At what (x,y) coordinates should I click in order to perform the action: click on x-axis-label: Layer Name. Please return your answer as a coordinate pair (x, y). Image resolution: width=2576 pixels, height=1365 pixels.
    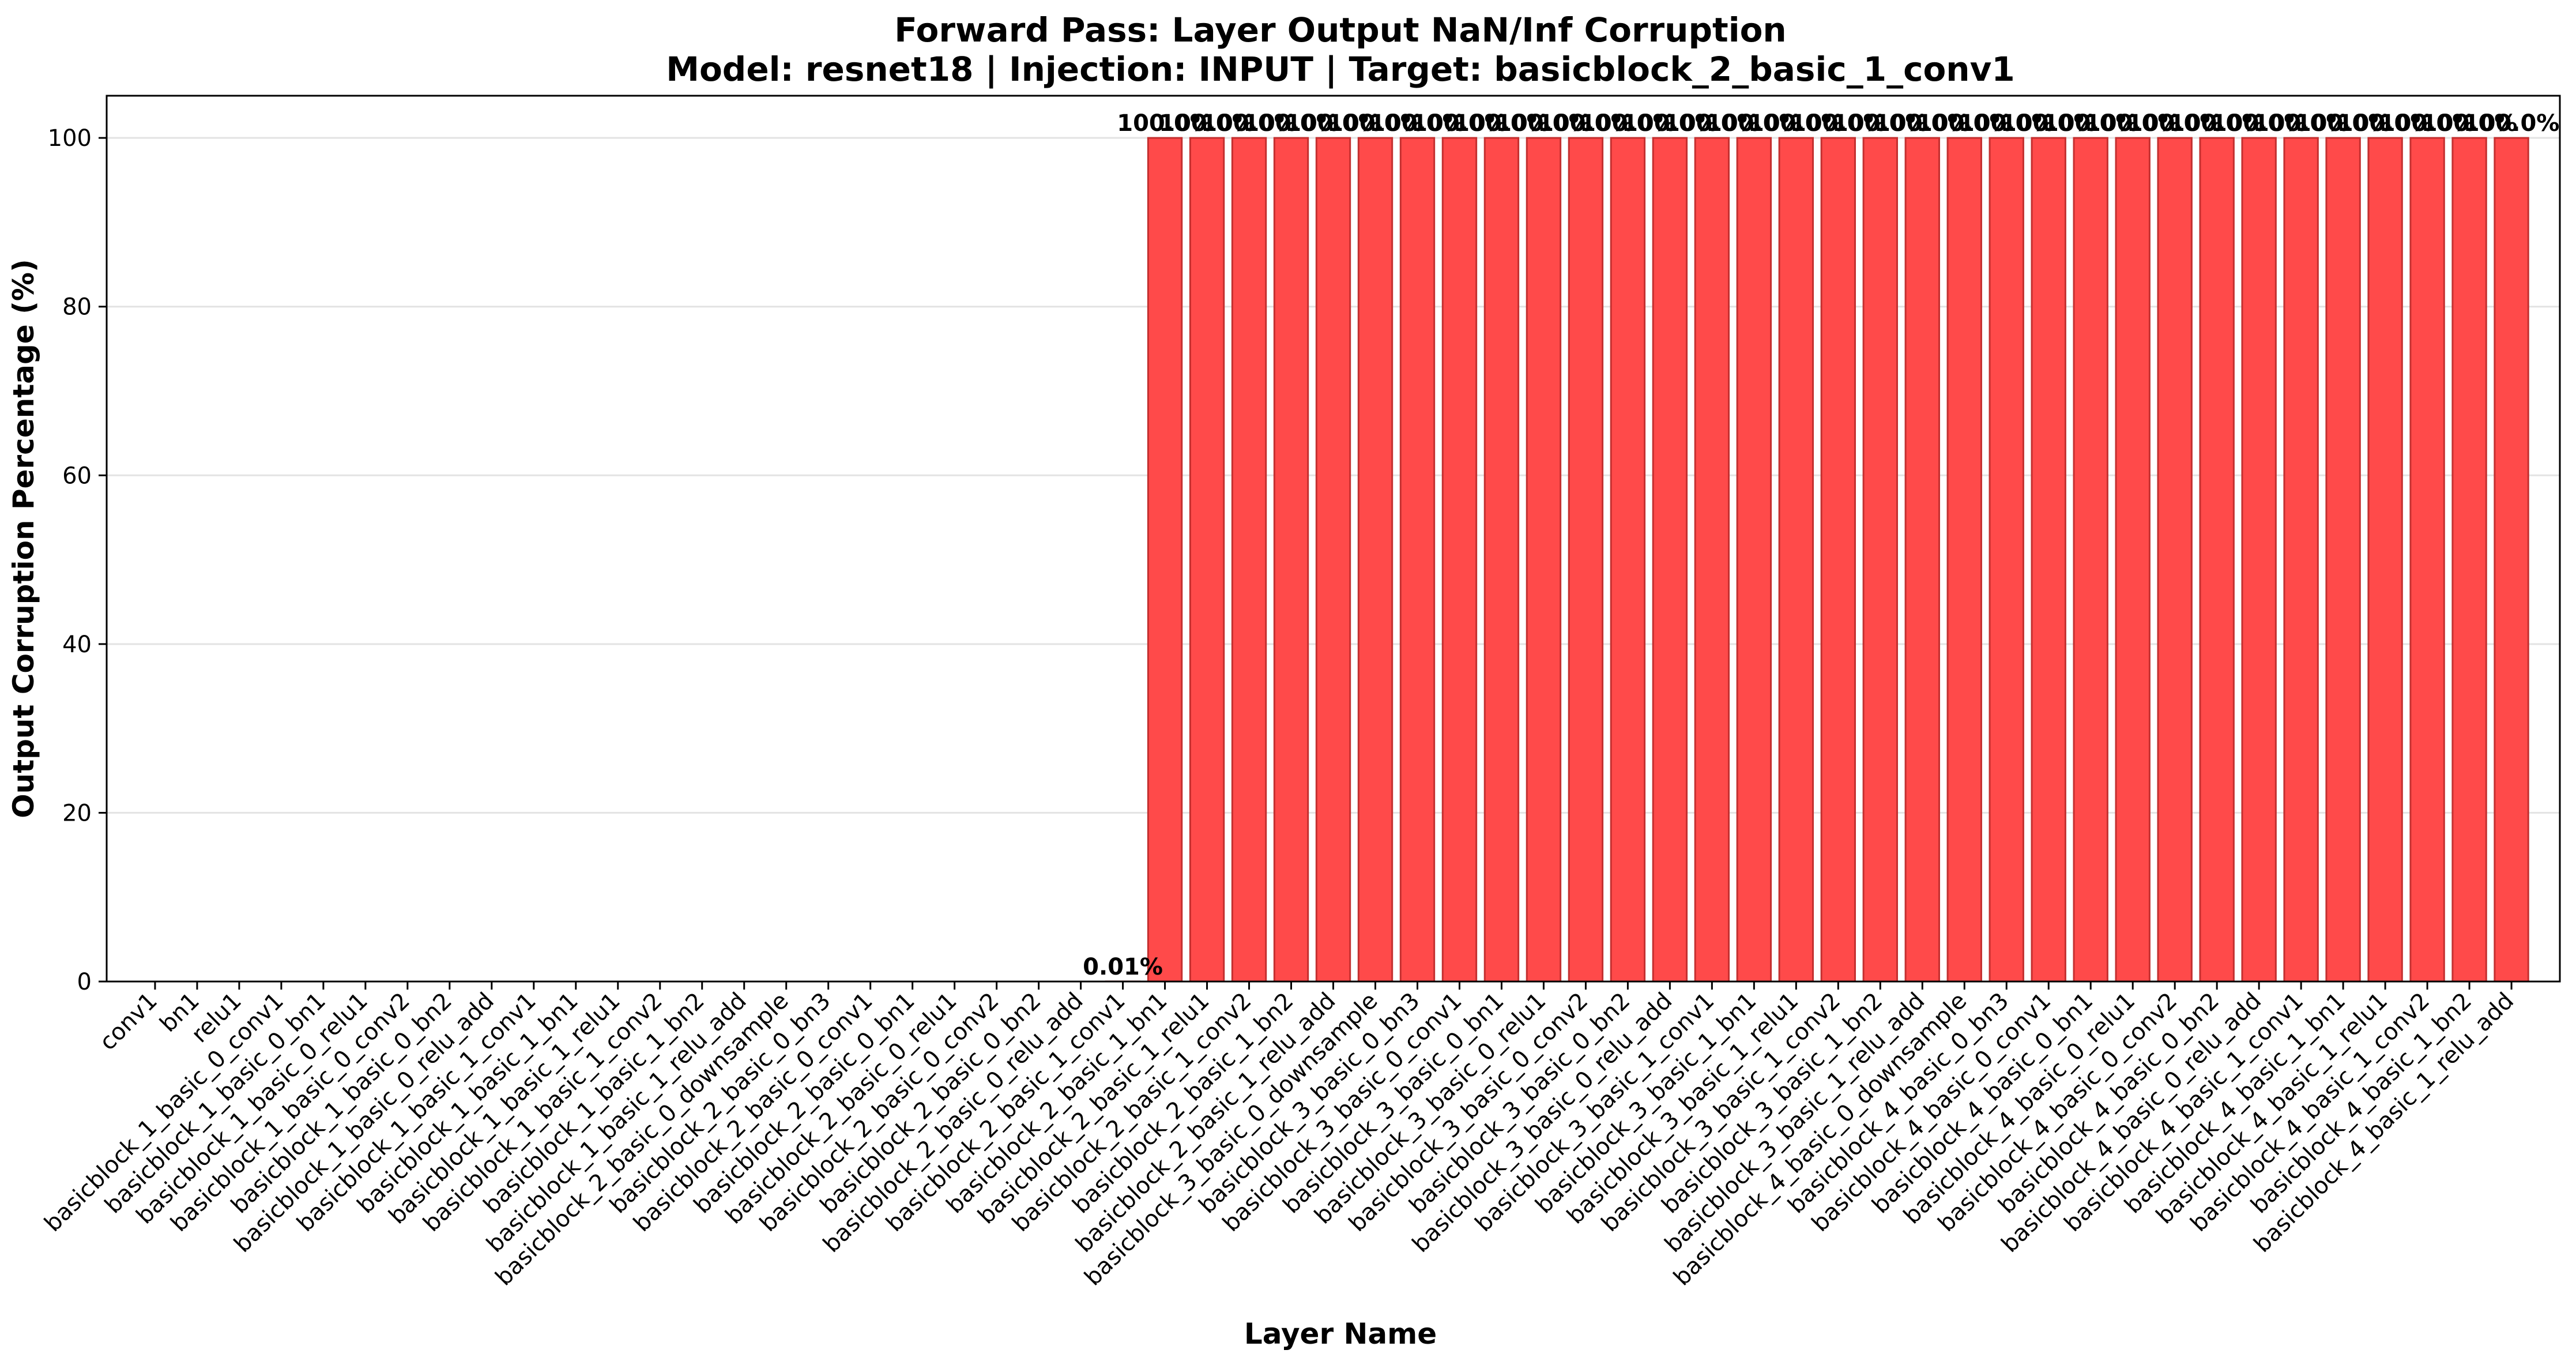
    Looking at the image, I should click on (1340, 1334).